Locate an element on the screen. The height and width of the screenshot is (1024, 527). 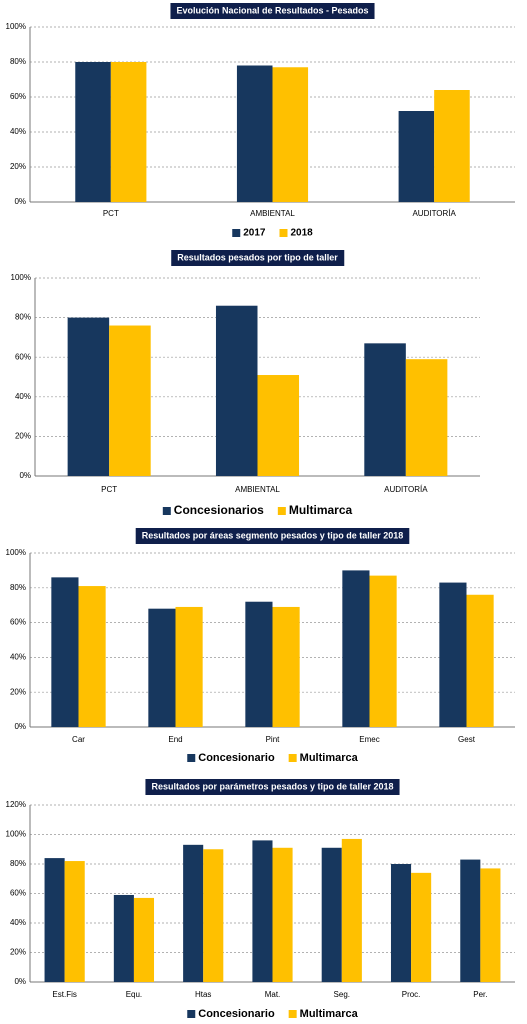
y-tick-label: 120% is located at coordinates (16, 804).